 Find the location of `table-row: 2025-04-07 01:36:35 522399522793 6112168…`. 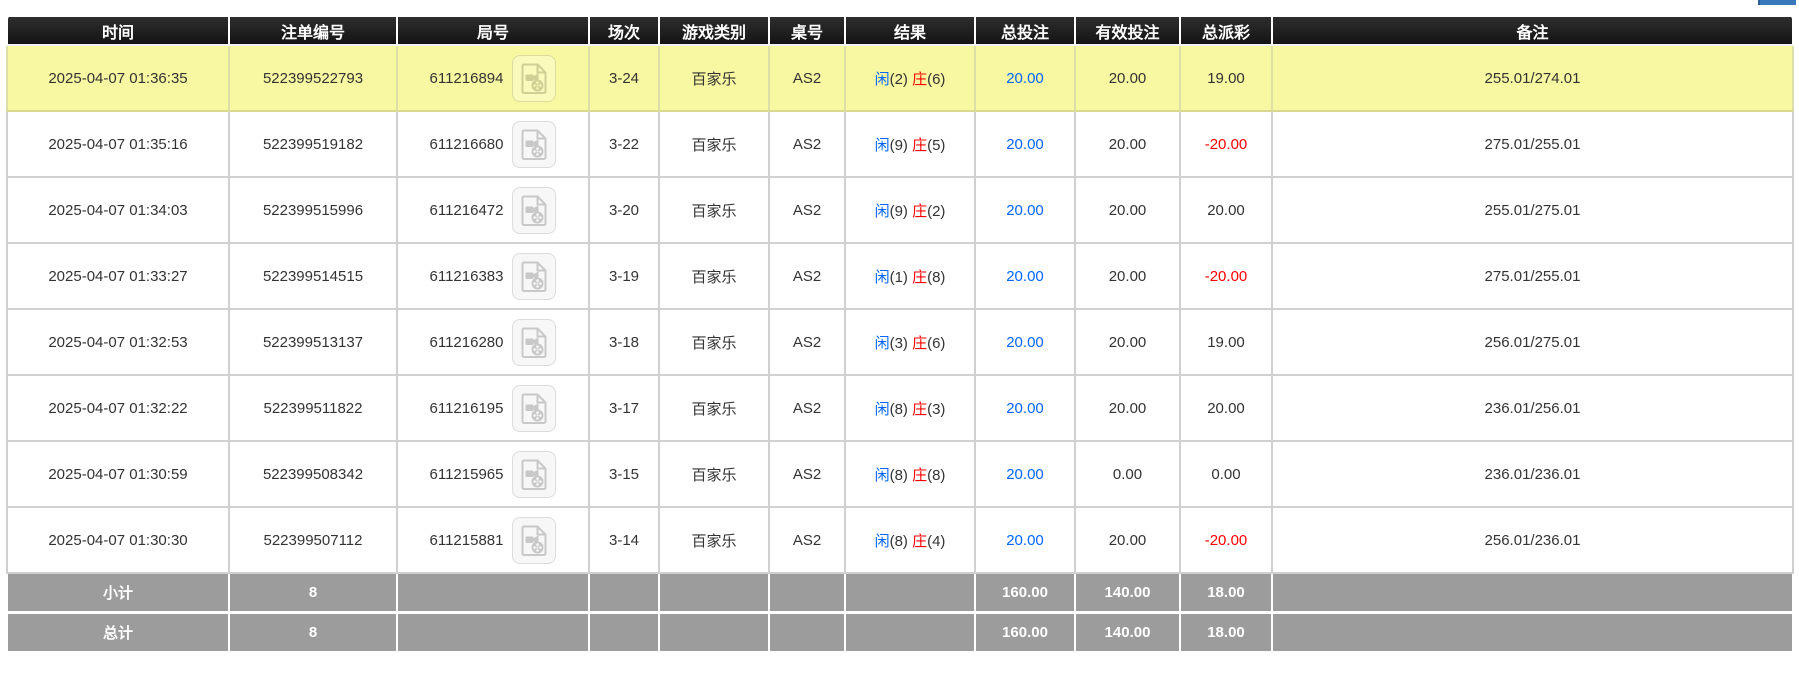

table-row: 2025-04-07 01:36:35 522399522793 6112168… is located at coordinates (900, 79).